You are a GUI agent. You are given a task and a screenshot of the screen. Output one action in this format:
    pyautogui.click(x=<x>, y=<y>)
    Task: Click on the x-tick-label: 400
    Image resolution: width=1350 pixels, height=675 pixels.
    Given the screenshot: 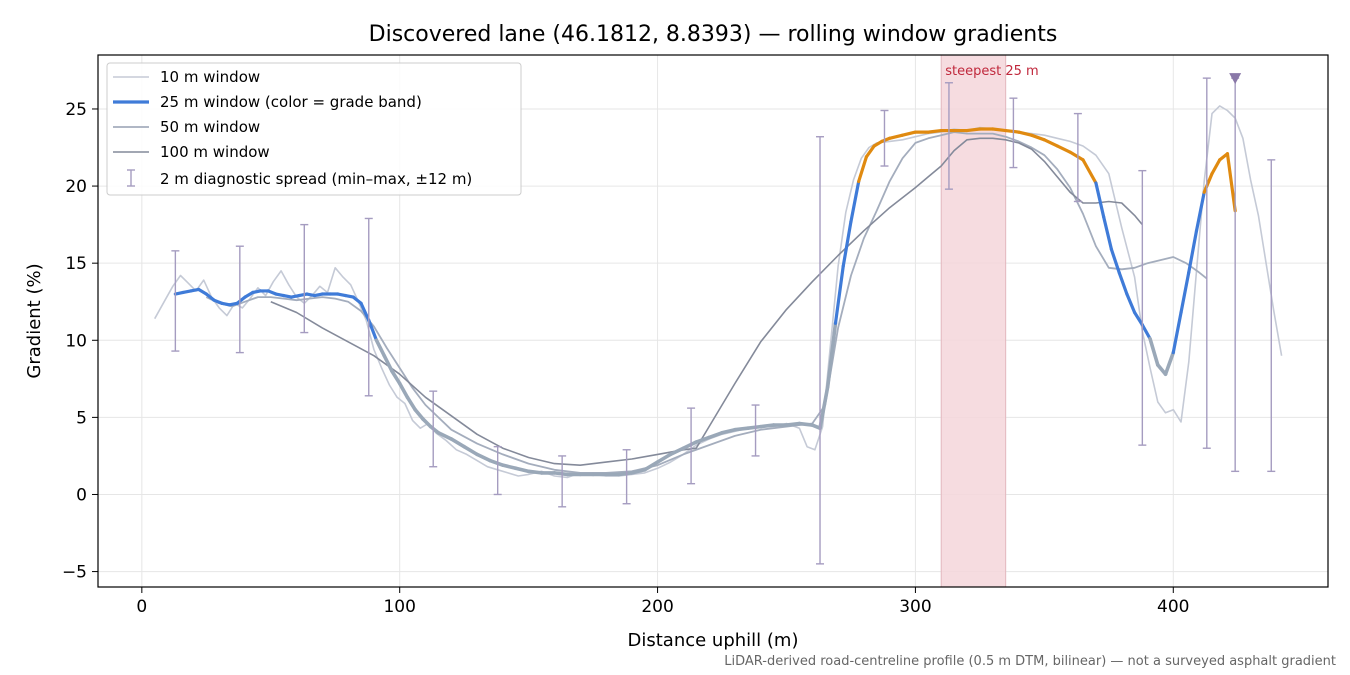 What is the action you would take?
    pyautogui.click(x=1173, y=607)
    